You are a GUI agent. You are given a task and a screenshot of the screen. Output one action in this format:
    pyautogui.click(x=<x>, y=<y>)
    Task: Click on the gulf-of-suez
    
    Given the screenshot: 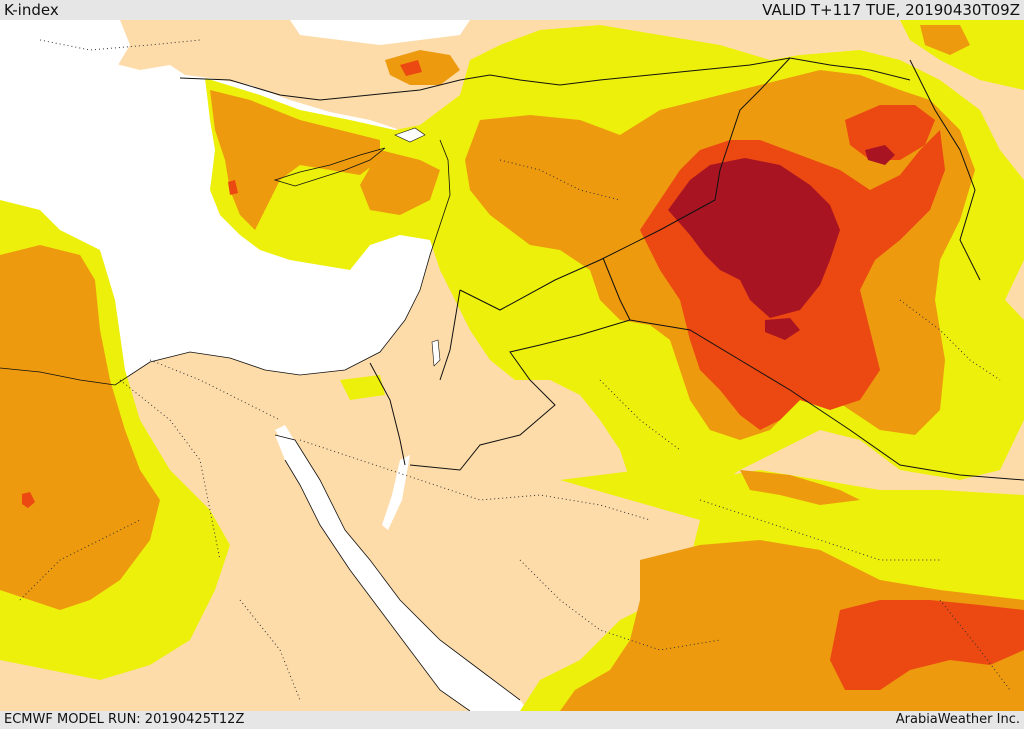 What is the action you would take?
    pyautogui.click(x=287, y=440)
    